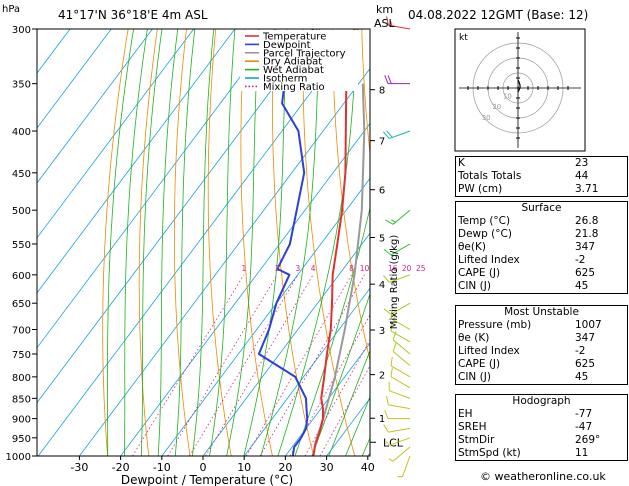  Describe the element at coordinates (21, 85) in the screenshot. I see `pressure-tick-label: 350` at that location.